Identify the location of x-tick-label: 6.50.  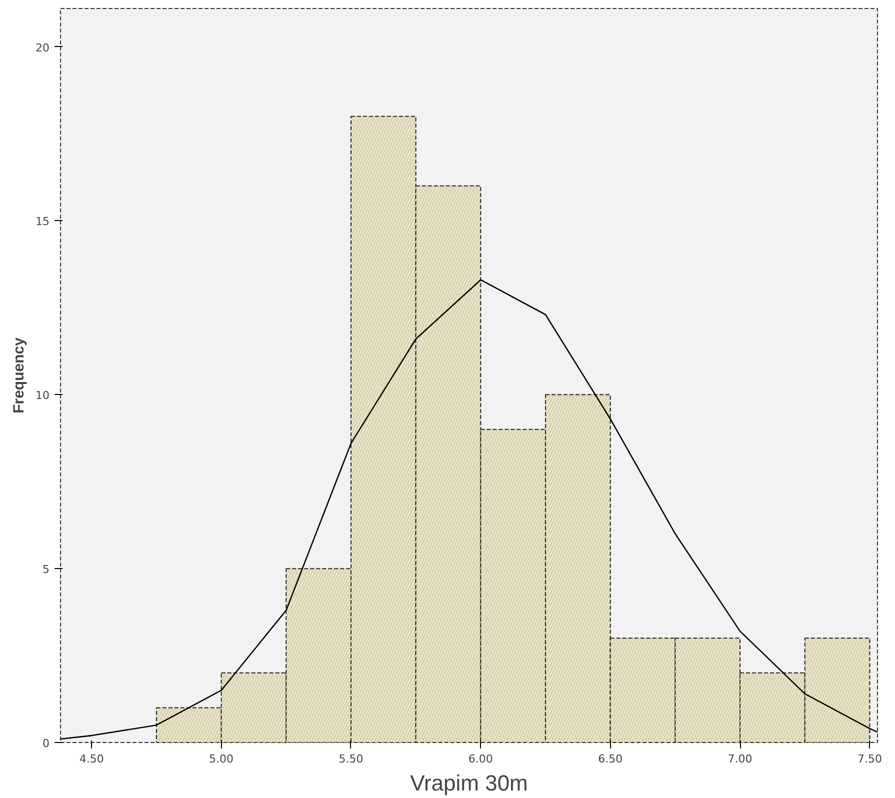
(610, 759).